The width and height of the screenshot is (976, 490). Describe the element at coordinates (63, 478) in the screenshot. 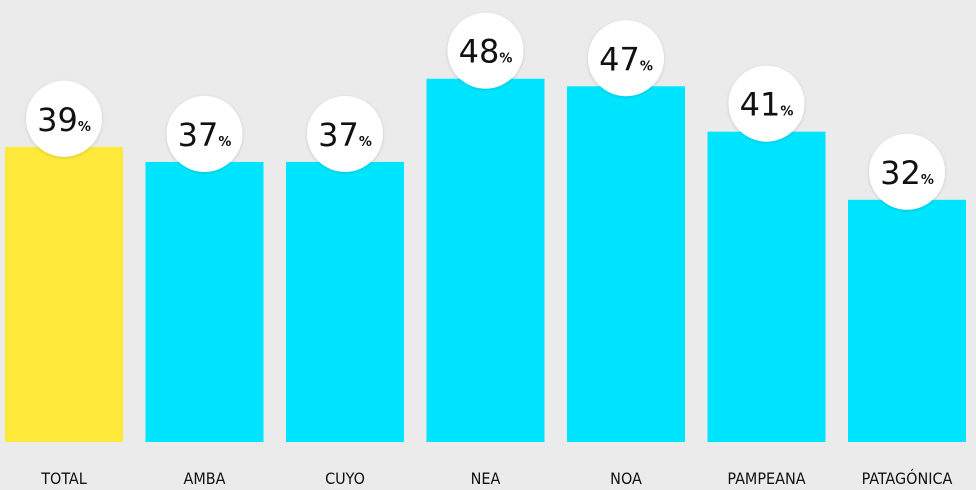

I see `x-tick-label: TOTAL` at that location.